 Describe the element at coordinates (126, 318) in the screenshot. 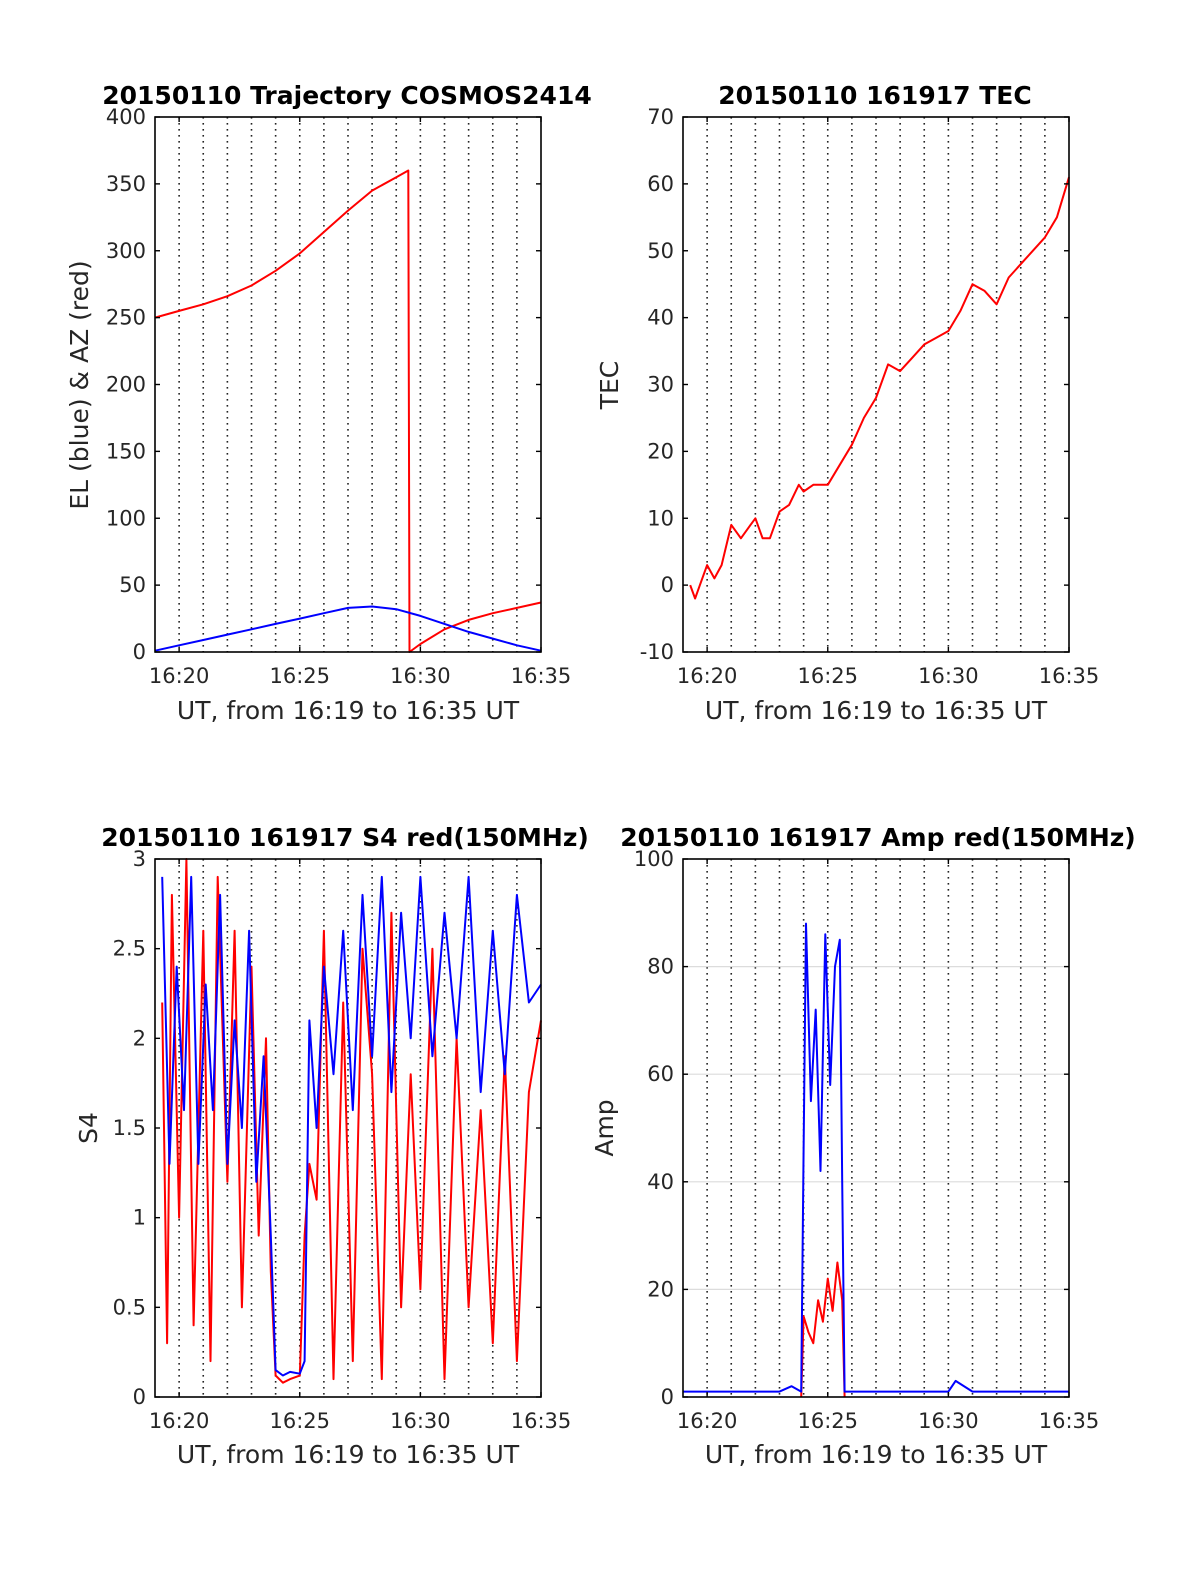

I see `y-tick-label: 250` at that location.